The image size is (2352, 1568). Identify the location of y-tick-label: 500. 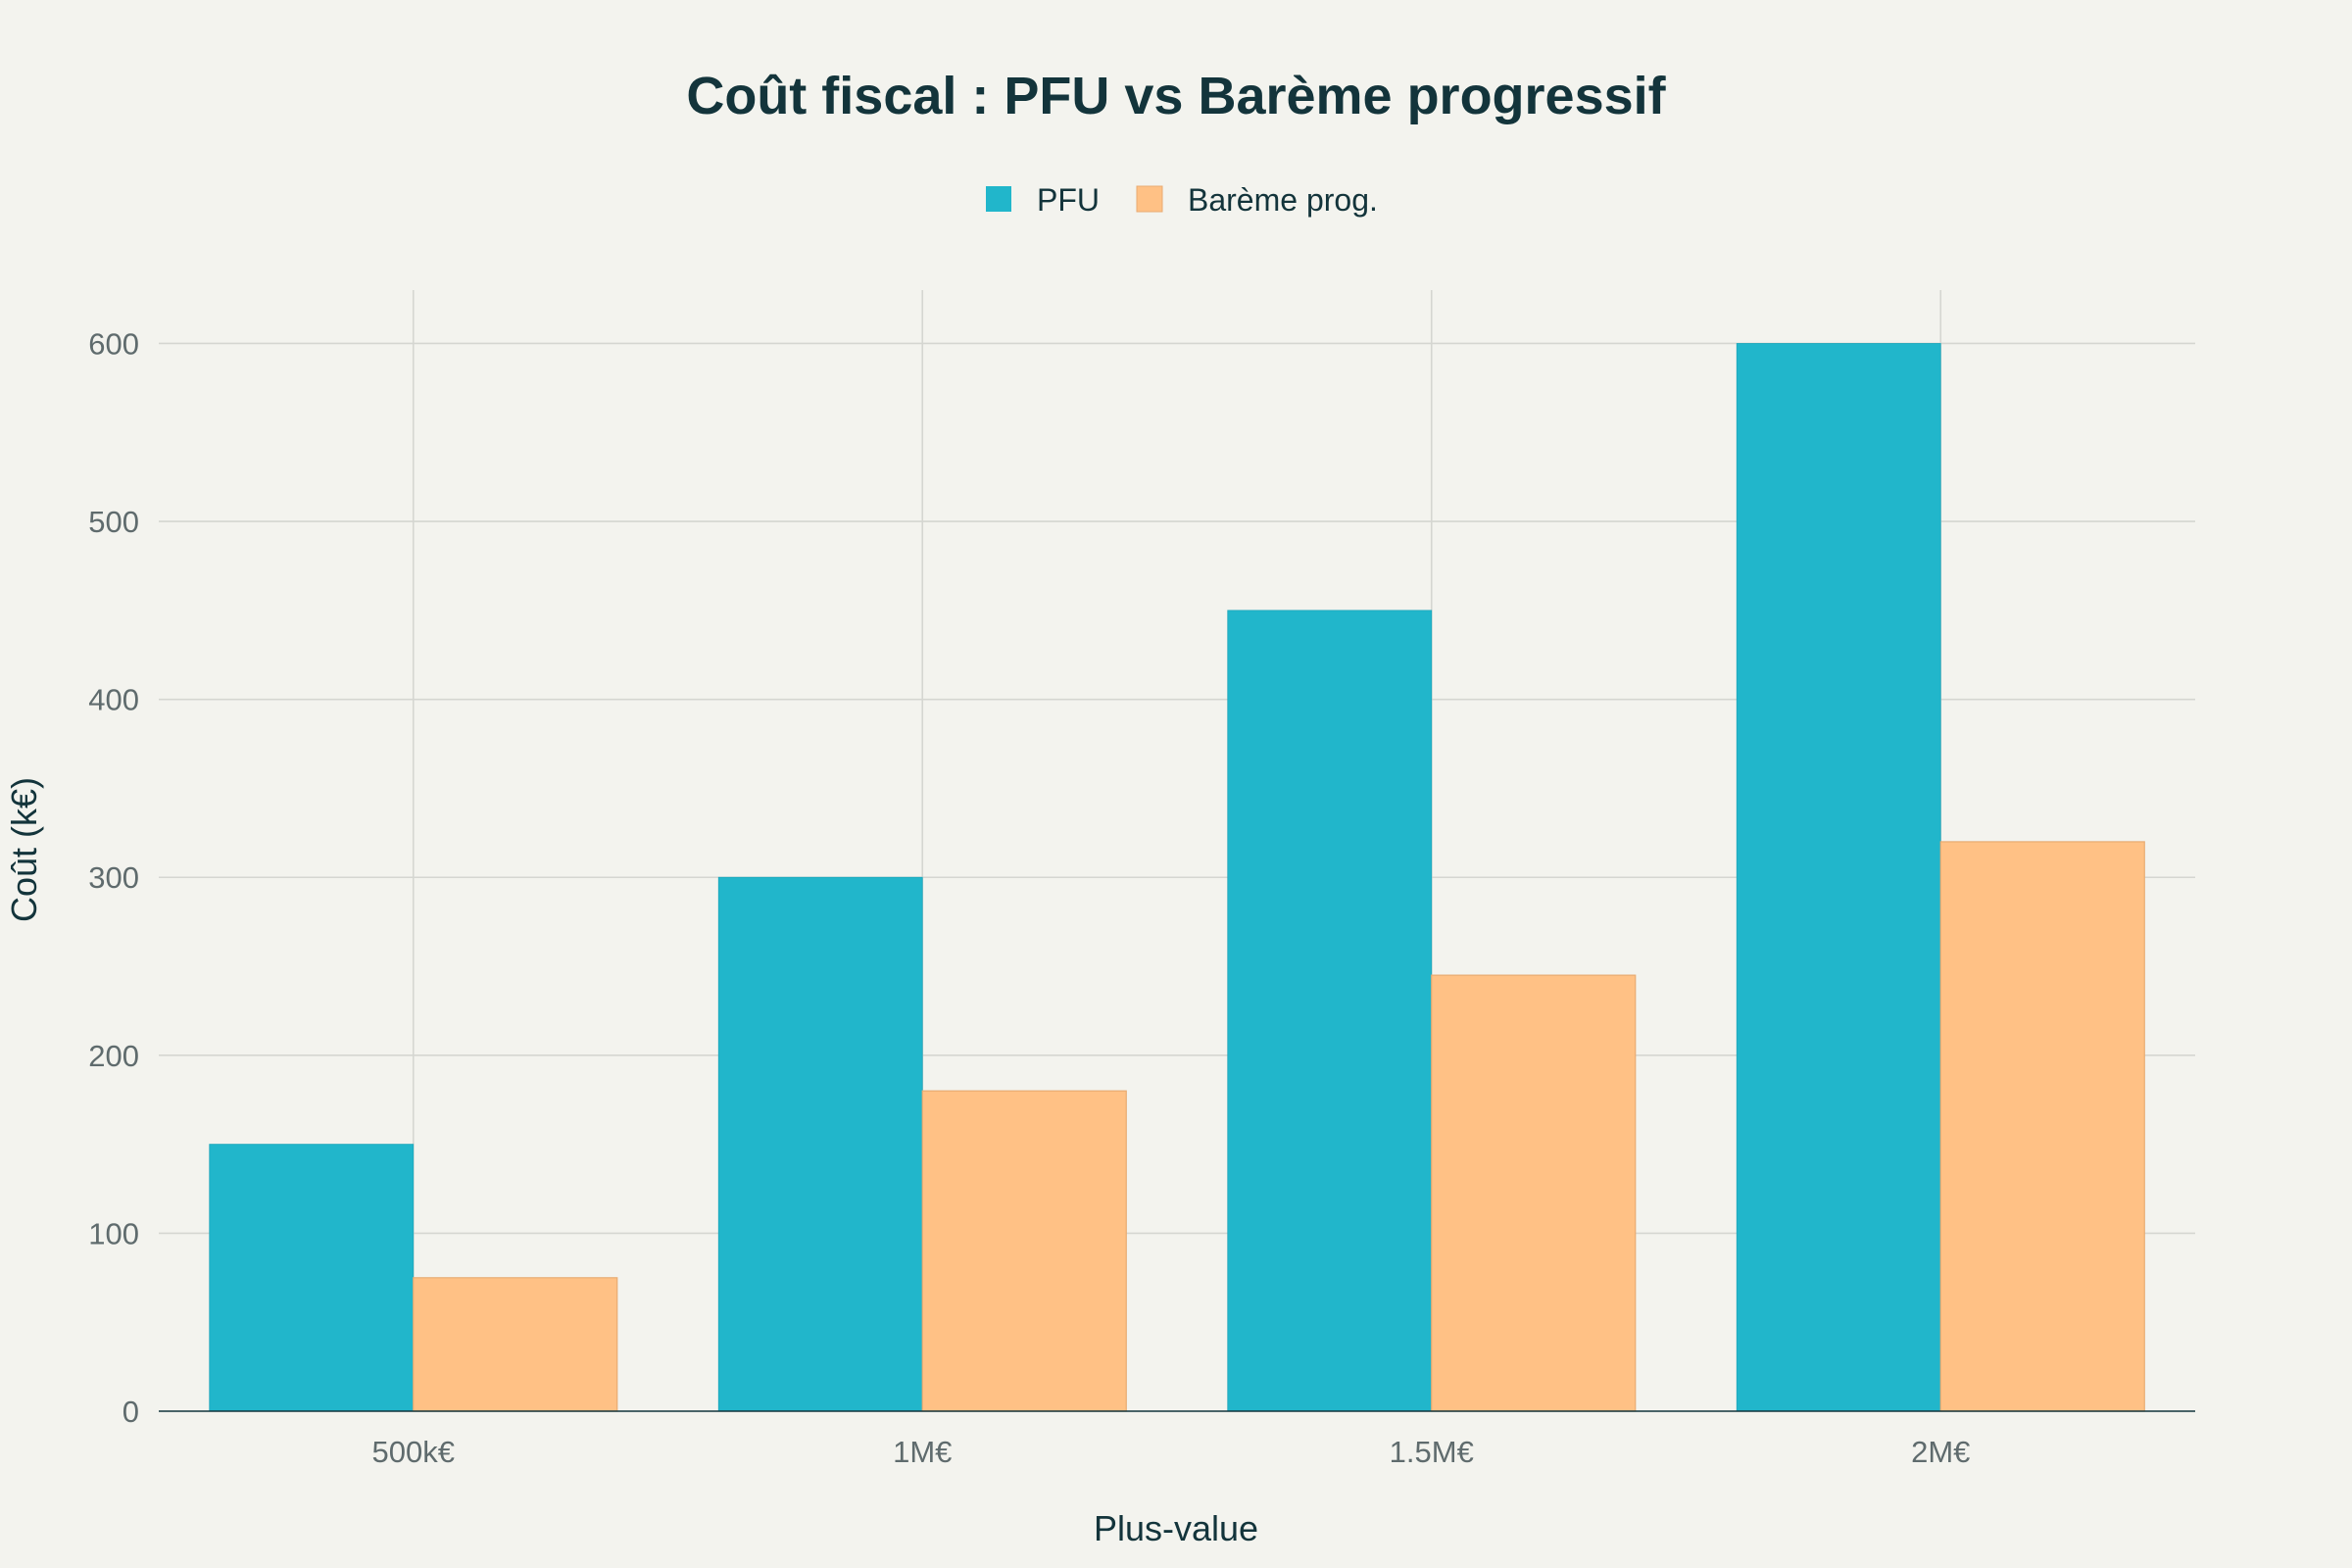
(113, 522).